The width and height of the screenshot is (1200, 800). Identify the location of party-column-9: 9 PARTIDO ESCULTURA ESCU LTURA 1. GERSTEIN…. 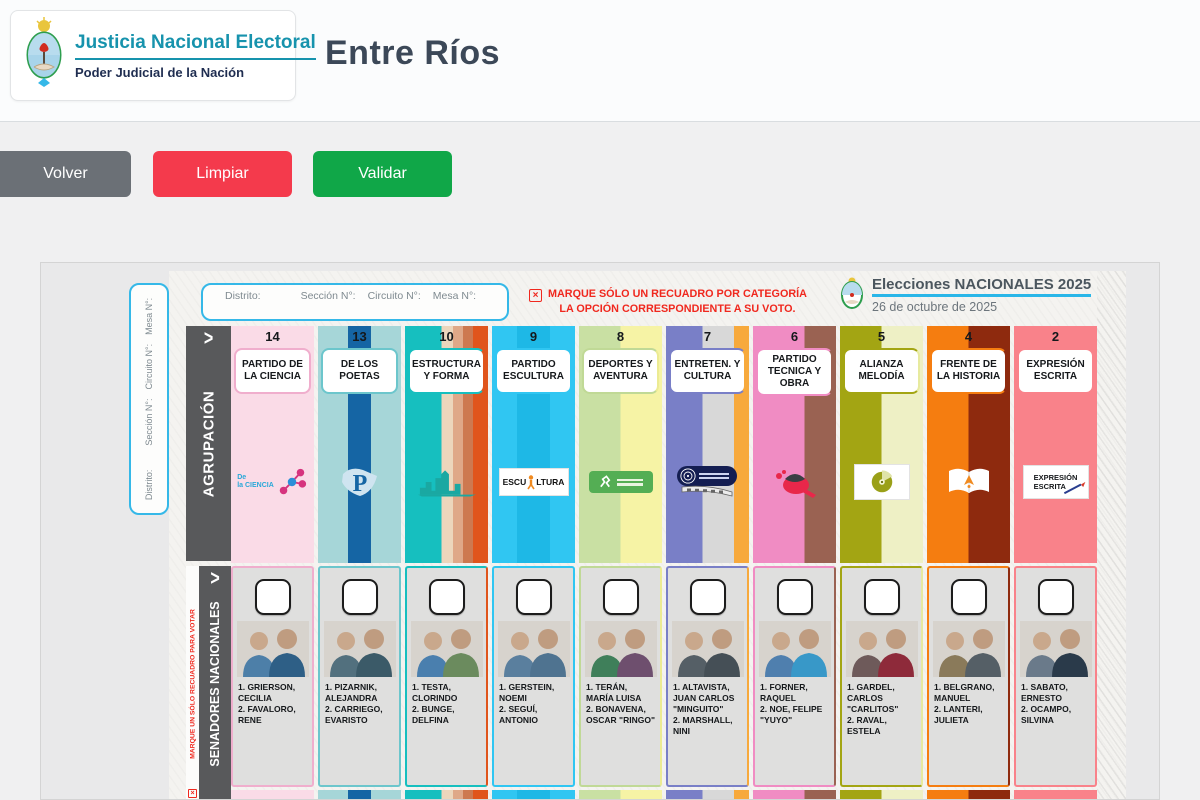
(533, 562).